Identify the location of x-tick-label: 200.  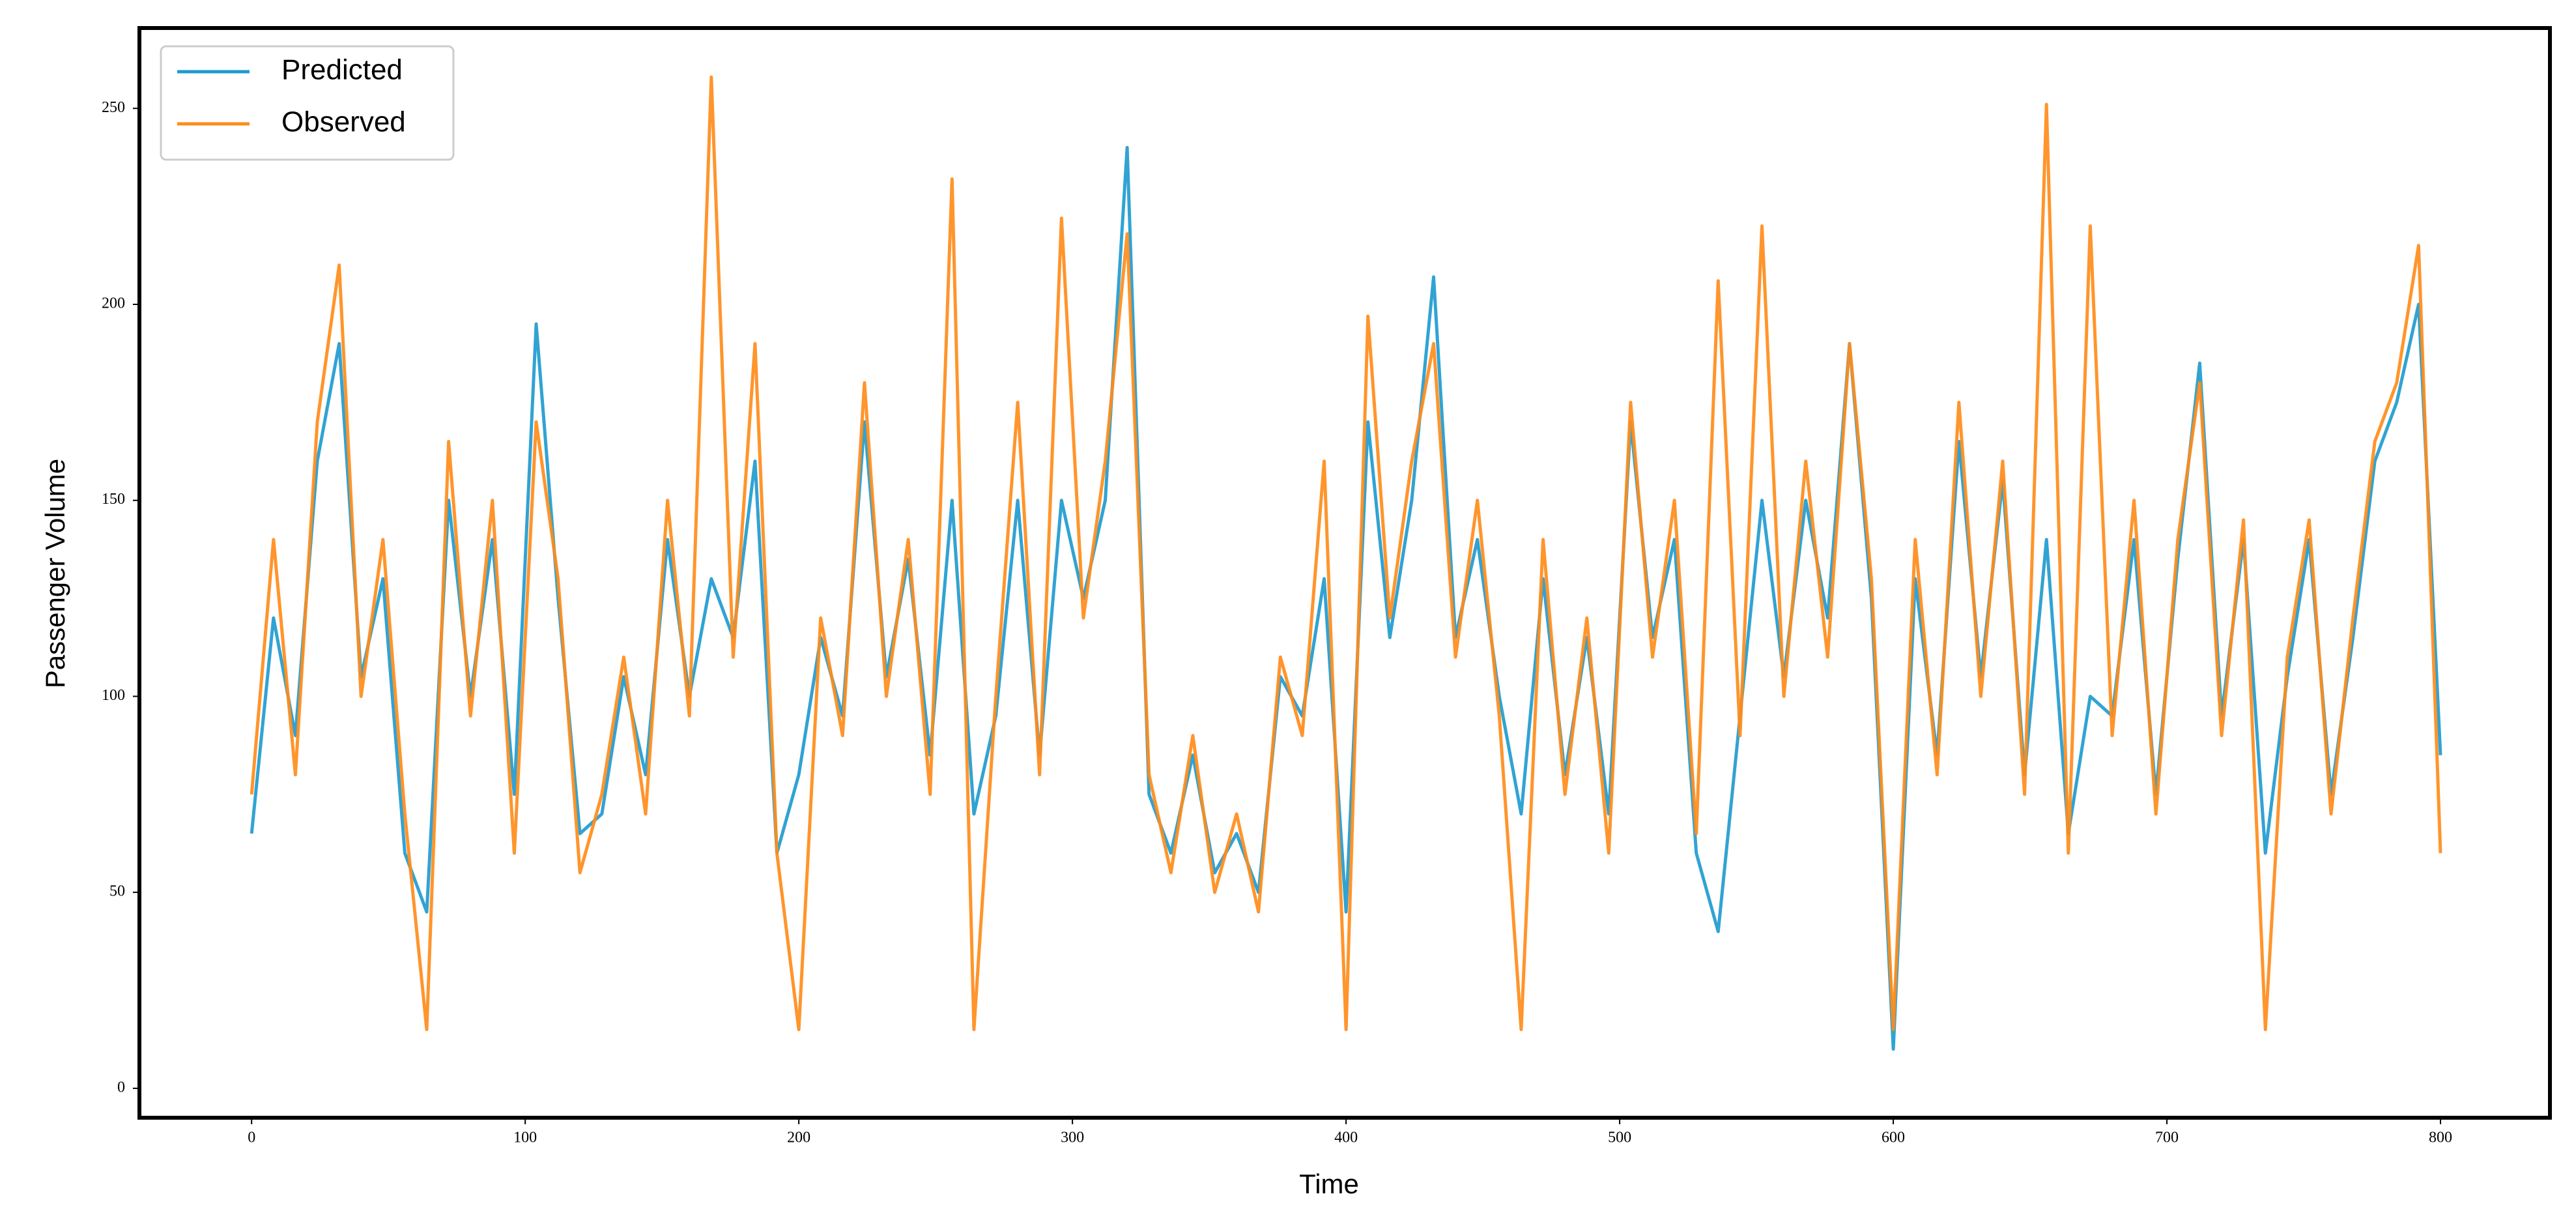
(798, 1138).